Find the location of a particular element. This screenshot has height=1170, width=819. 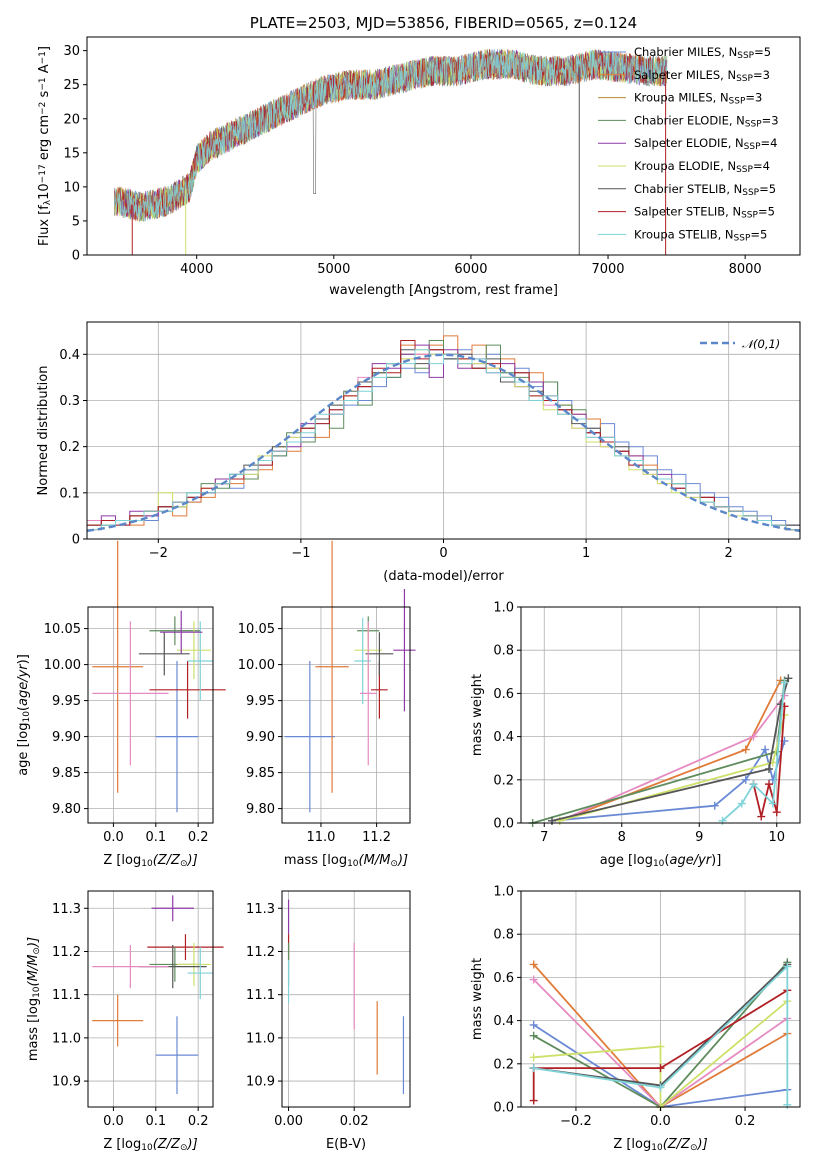

mass-vs-ebv-panel: 0.00 0.02 10.9 11.0 11.1 11.2 11.3 E(B-V) is located at coordinates (328, 1021).